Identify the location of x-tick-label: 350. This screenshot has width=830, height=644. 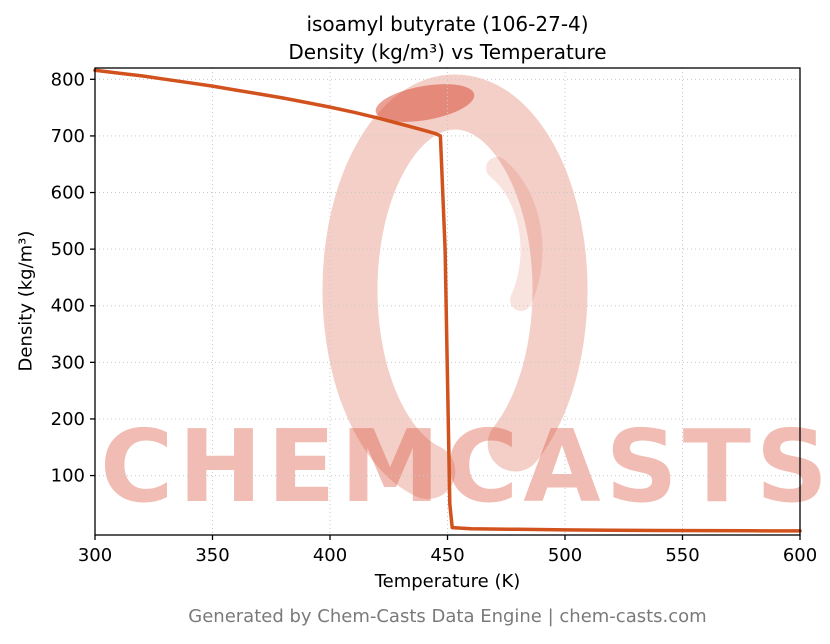
(212, 555).